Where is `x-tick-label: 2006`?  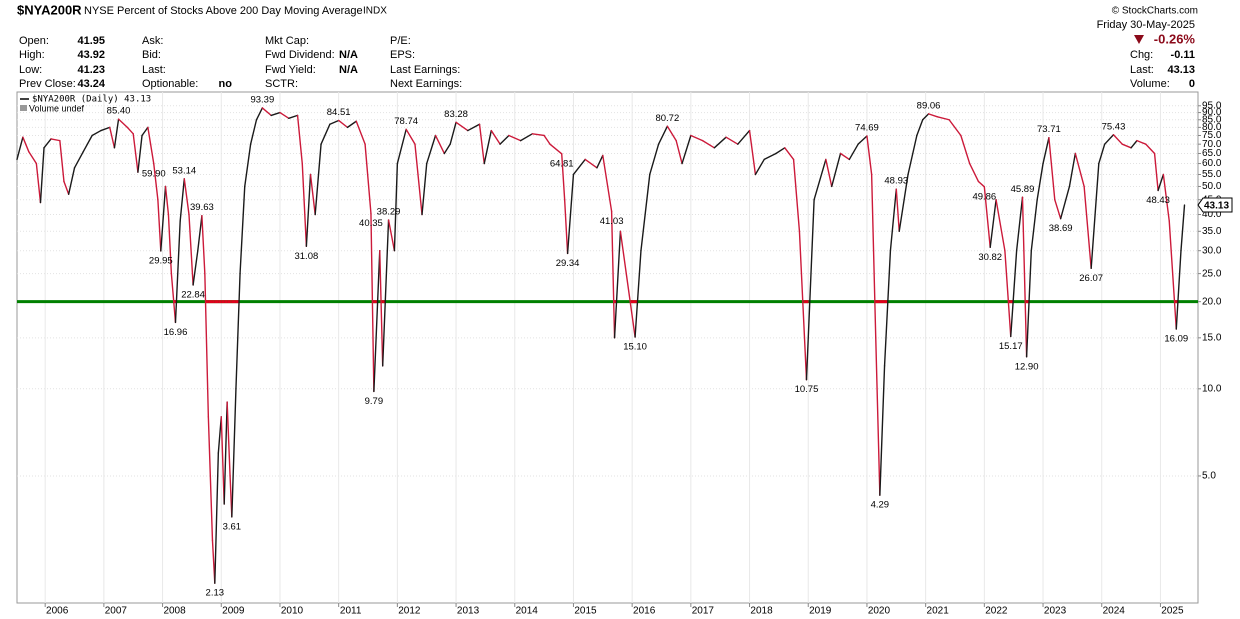 x-tick-label: 2006 is located at coordinates (57, 611).